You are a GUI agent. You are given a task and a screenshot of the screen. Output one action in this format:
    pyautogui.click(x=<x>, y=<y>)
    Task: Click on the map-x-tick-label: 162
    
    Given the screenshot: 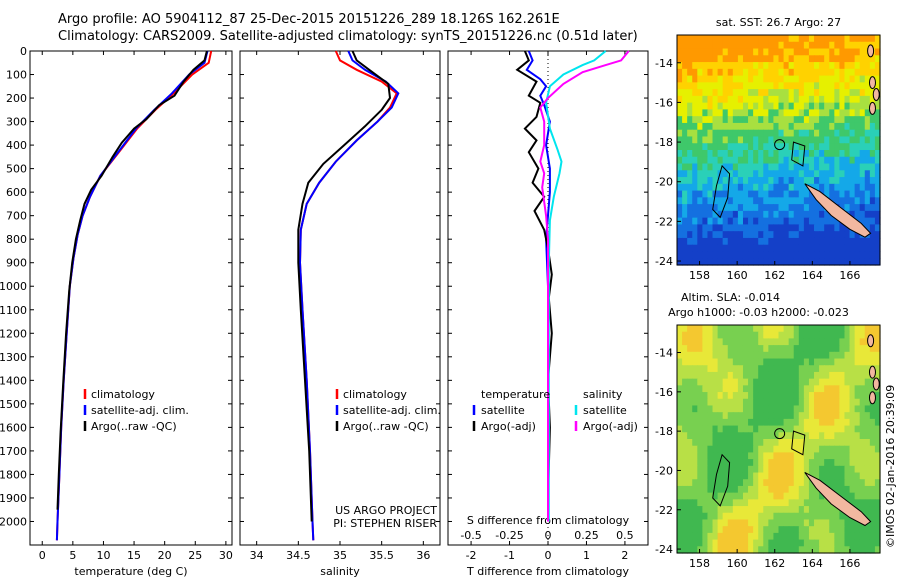 What is the action you would take?
    pyautogui.click(x=774, y=275)
    